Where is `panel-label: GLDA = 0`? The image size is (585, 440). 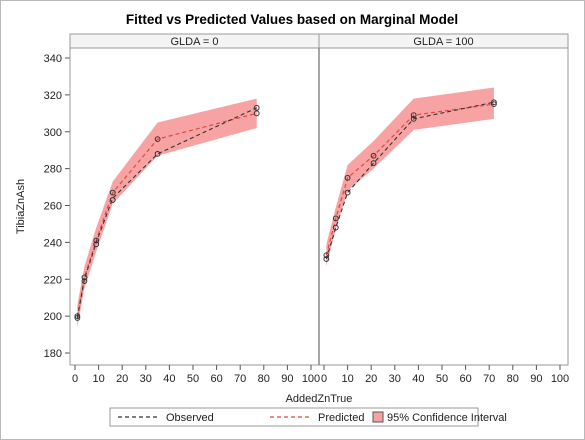
panel-label: GLDA = 0 is located at coordinates (194, 42).